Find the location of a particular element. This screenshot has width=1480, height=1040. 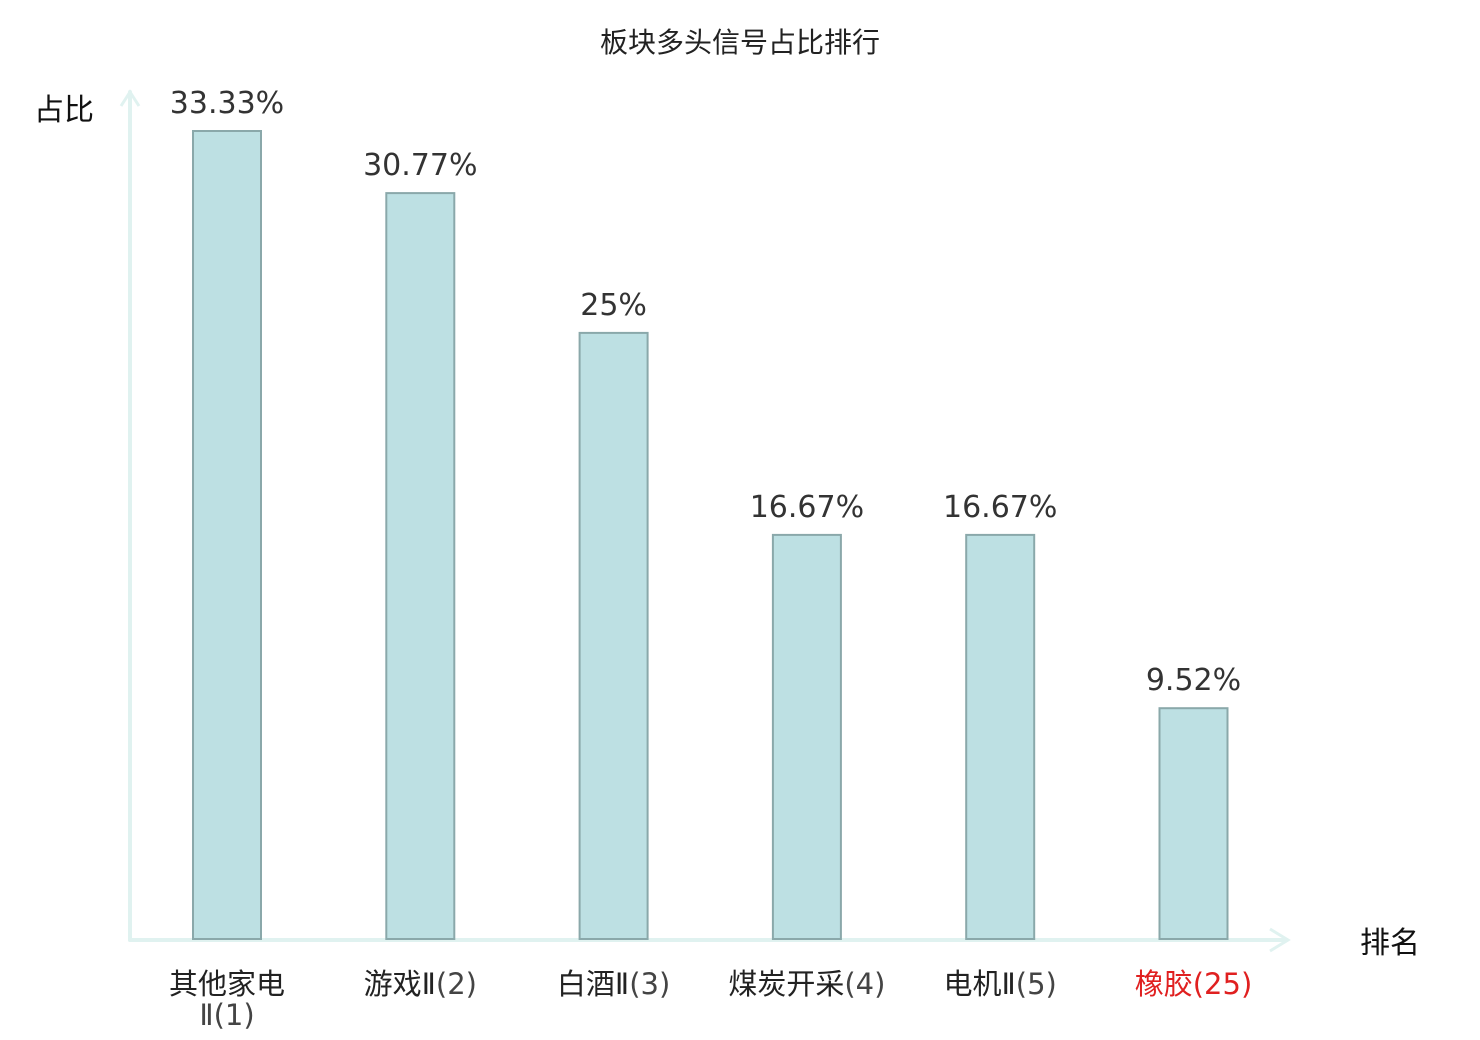

x-axis-label: 排名 is located at coordinates (1390, 943).